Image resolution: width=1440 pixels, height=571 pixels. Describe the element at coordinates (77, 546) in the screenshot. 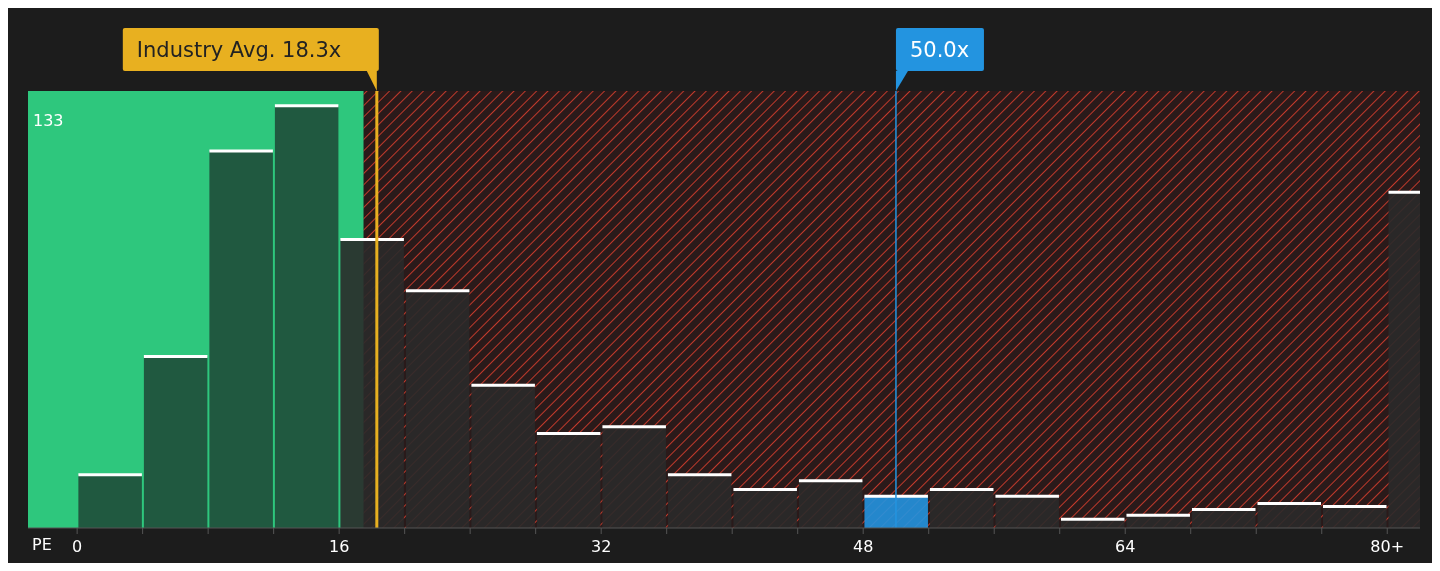

I see `x-tick-label: 0` at that location.